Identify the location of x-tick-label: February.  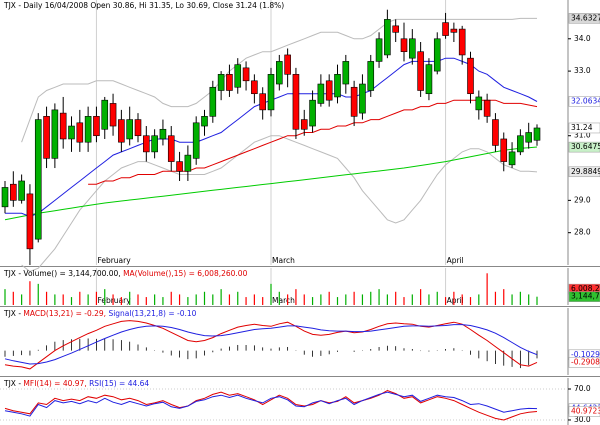
(114, 300).